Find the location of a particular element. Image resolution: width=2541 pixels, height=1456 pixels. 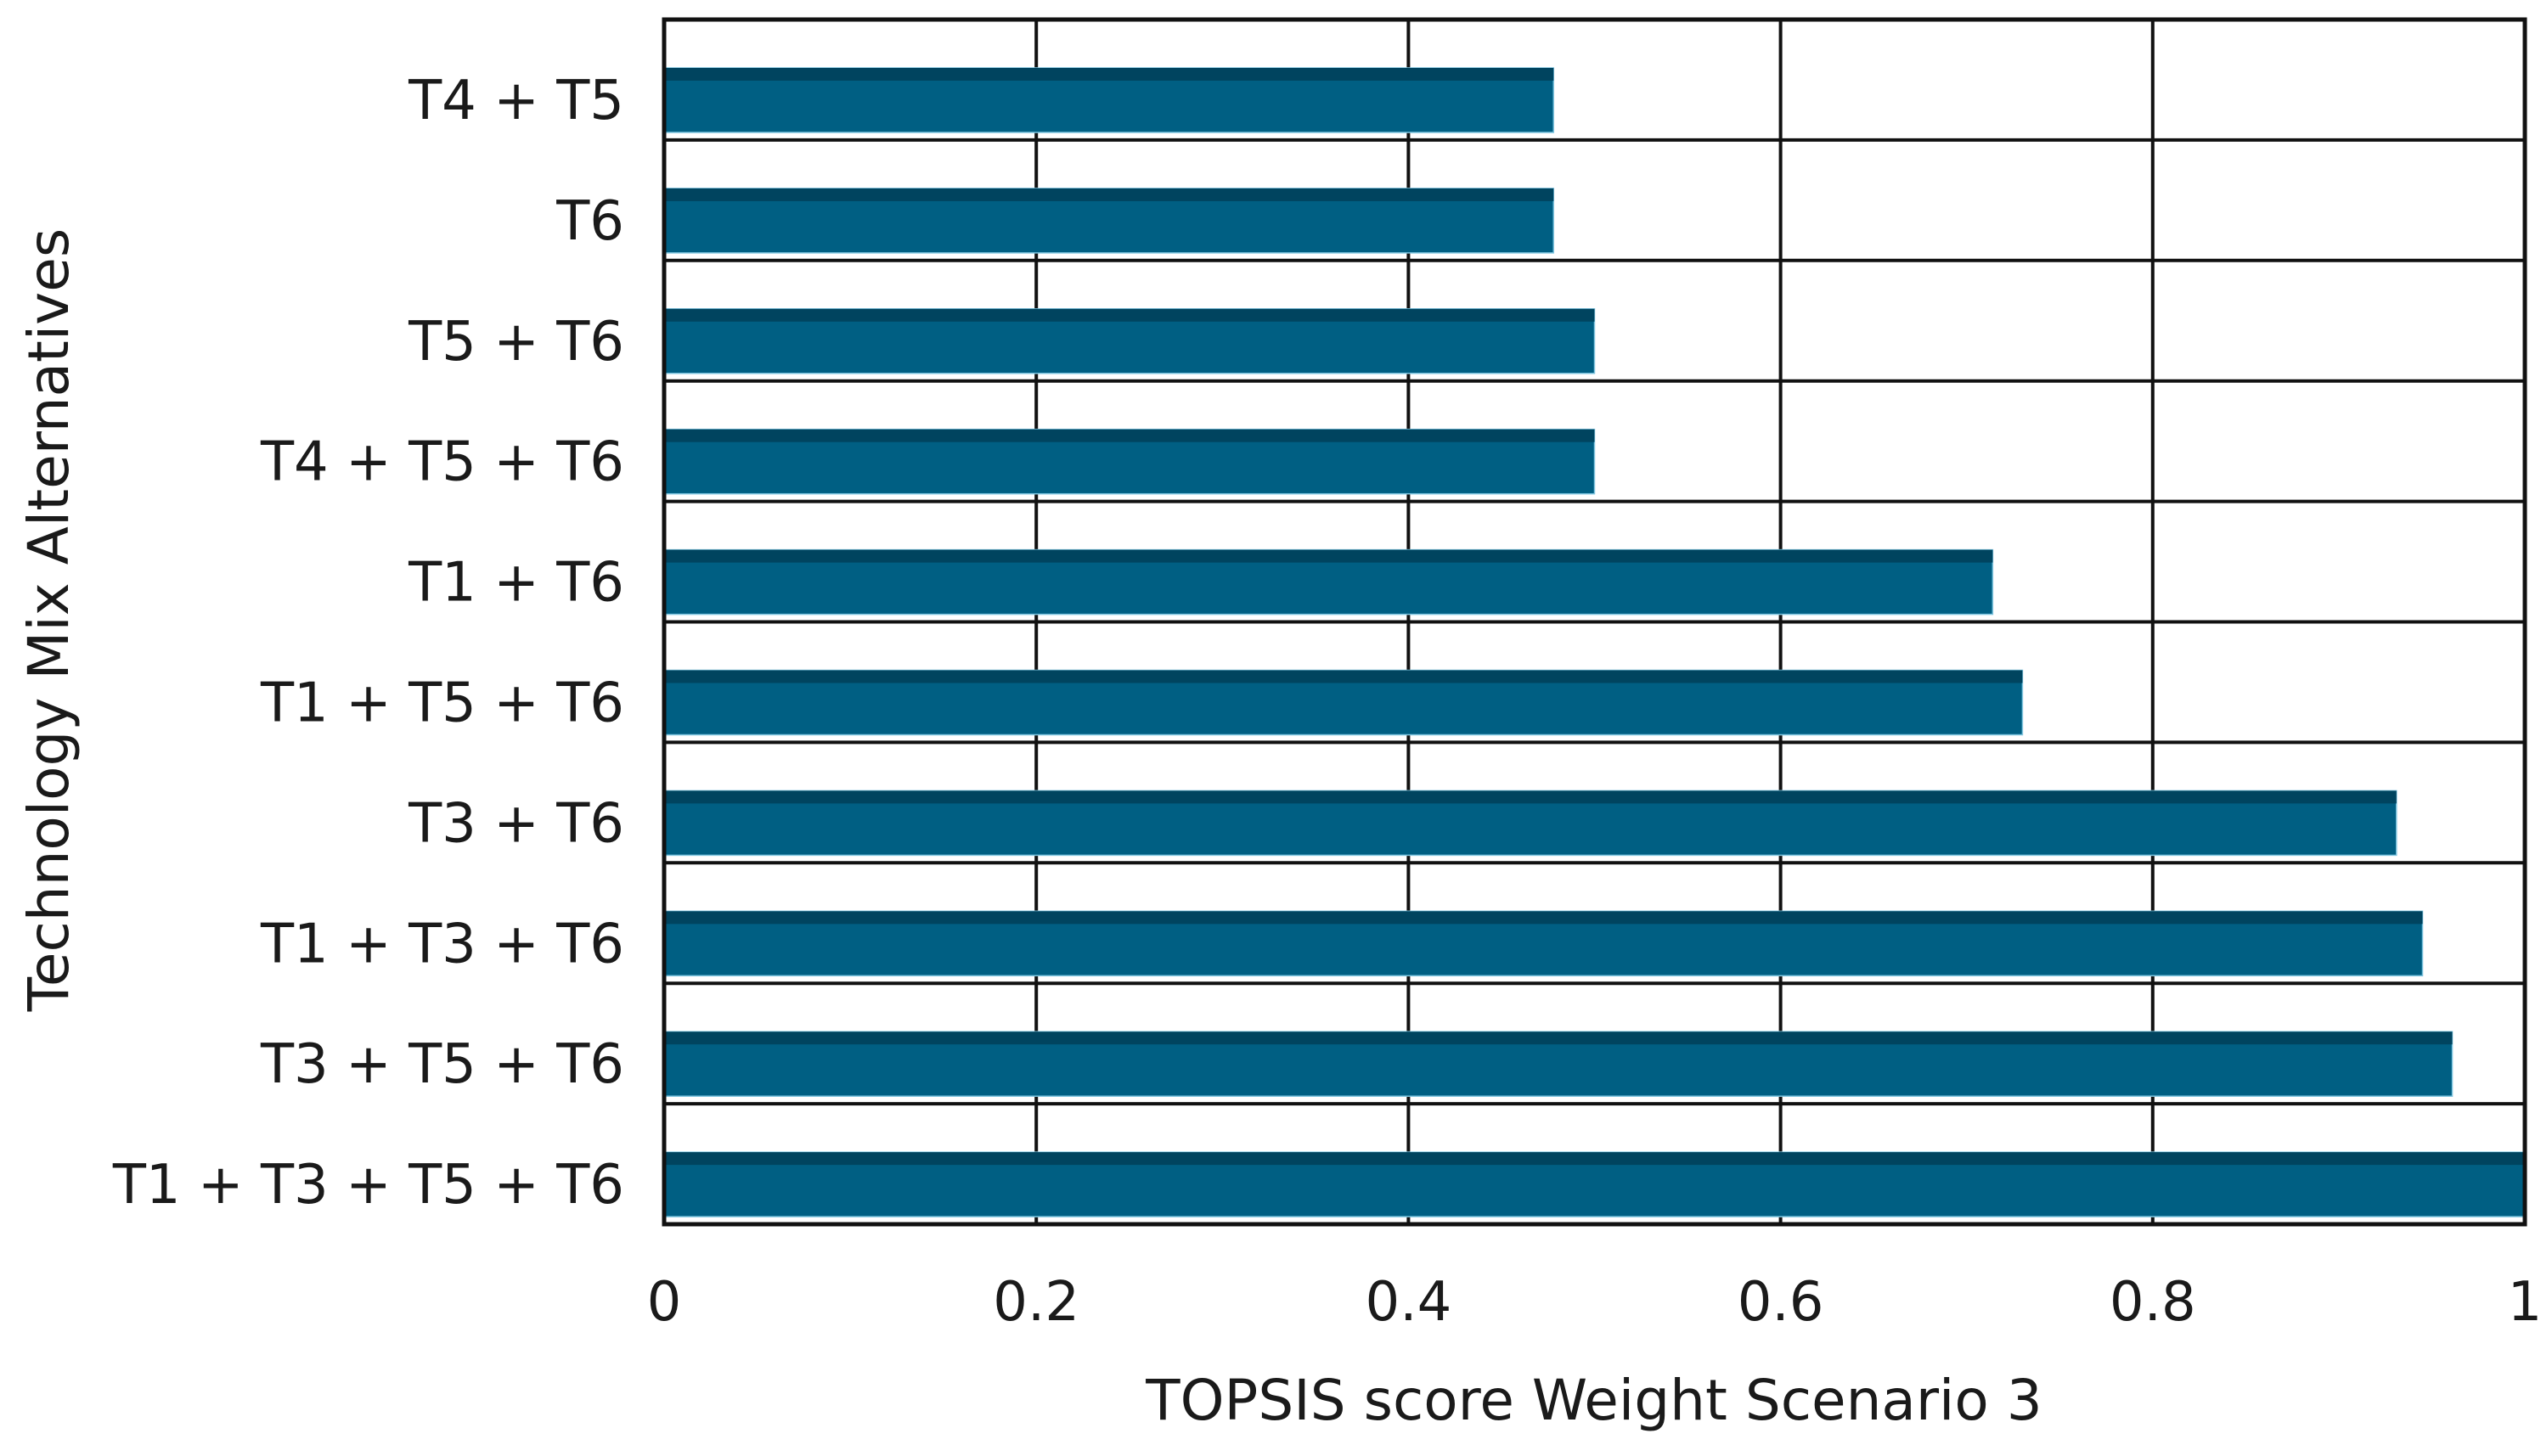

x-tick-label: 1 is located at coordinates (2524, 1302).